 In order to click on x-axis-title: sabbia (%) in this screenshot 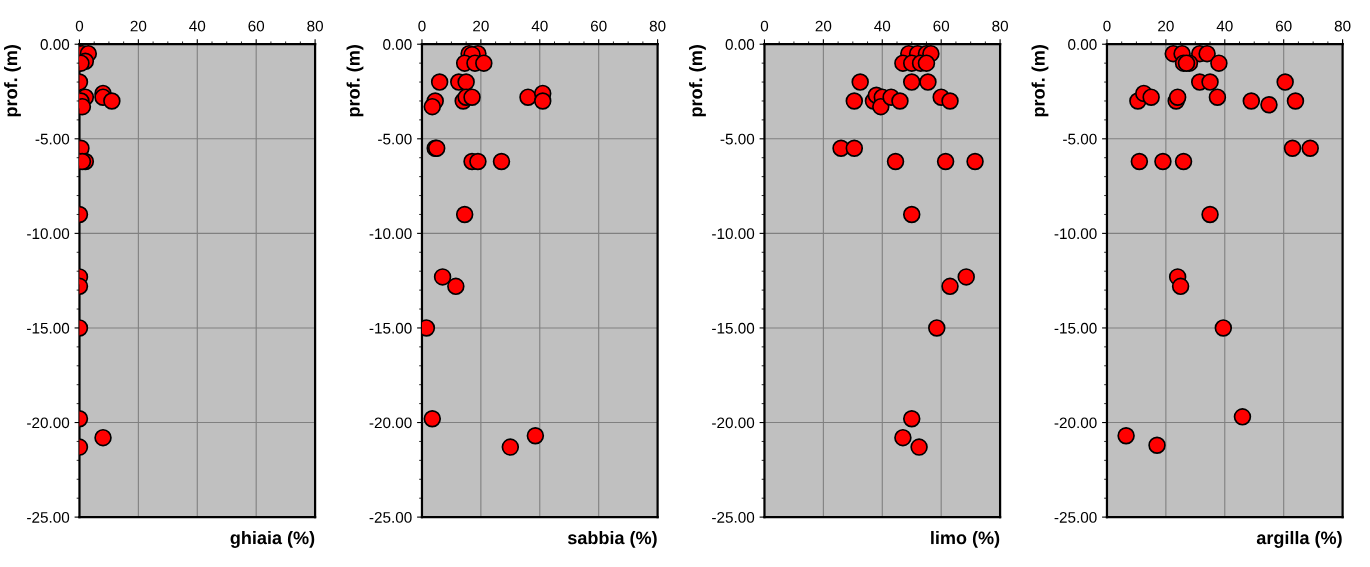, I will do `click(612, 539)`.